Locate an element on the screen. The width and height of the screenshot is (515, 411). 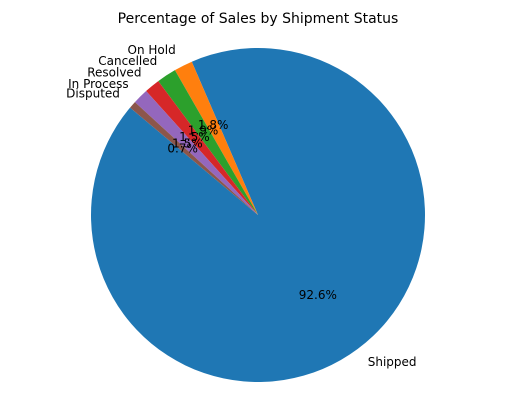
pie-slice-cancelled is located at coordinates (208, 142).